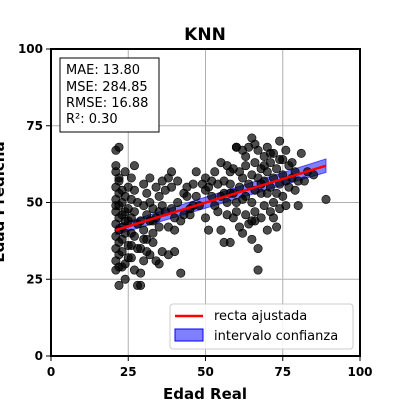 This screenshot has width=400, height=400. What do you see at coordinates (92, 119) in the screenshot?
I see `metric-r2: R²: 0.30` at bounding box center [92, 119].